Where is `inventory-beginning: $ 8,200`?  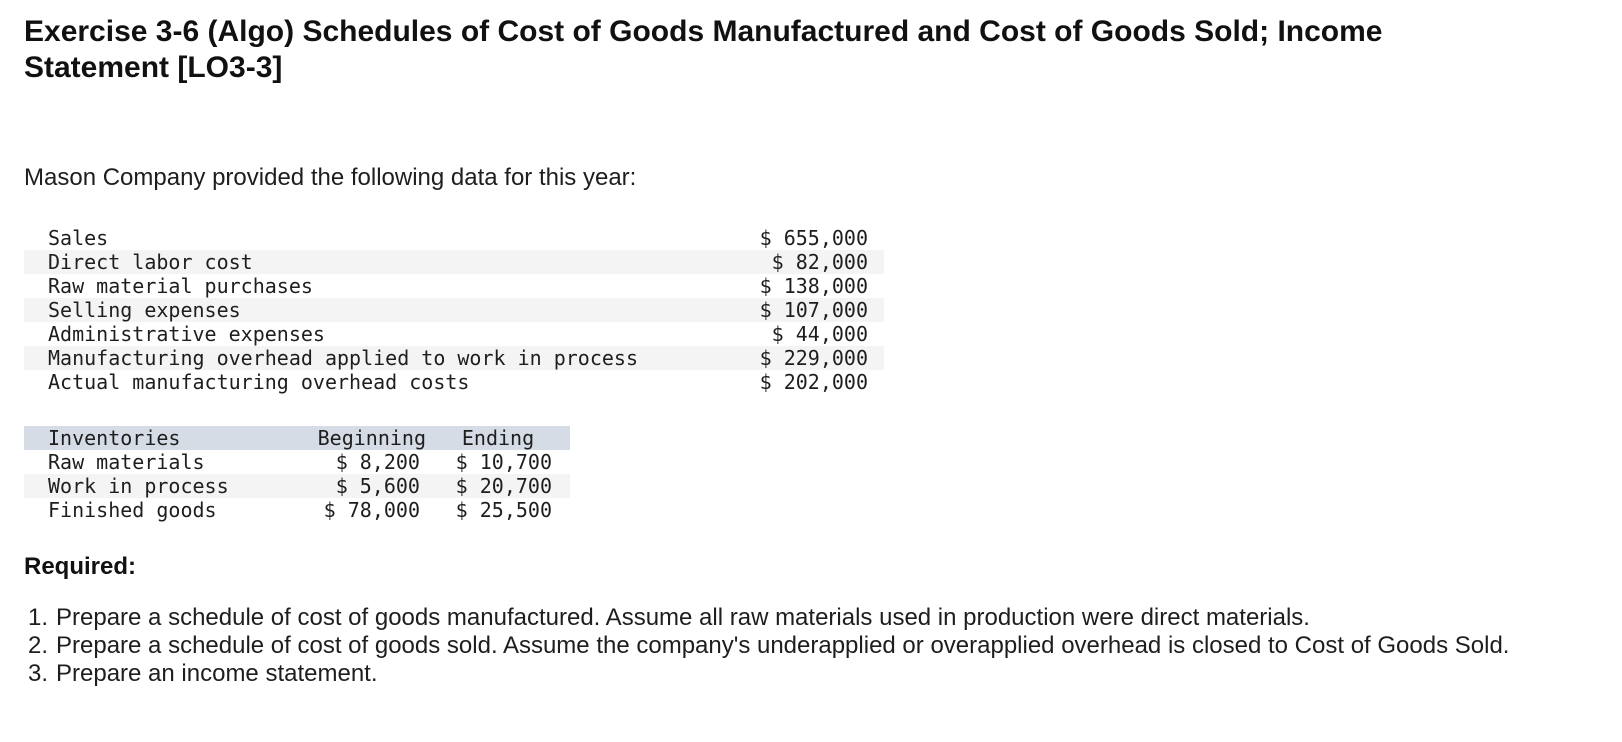 inventory-beginning: $ 8,200 is located at coordinates (377, 462).